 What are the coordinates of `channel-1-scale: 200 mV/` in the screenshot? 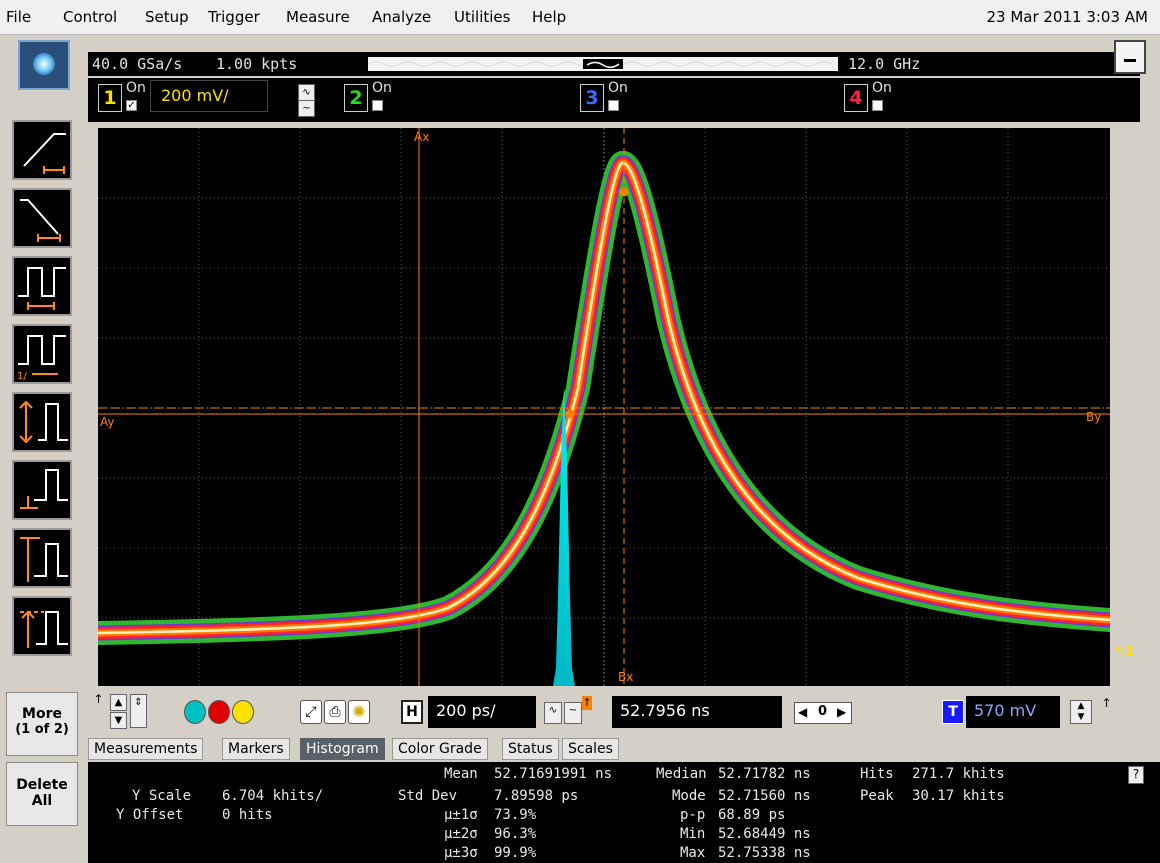 It's located at (209, 96).